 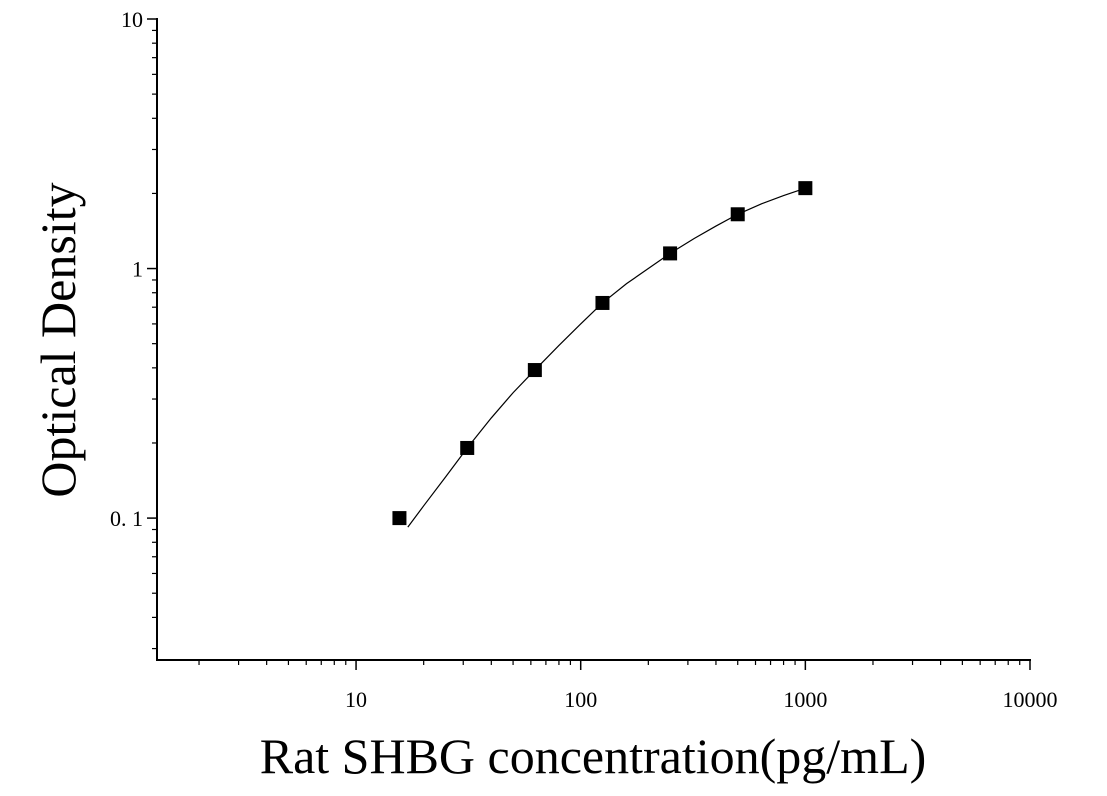 I want to click on x-axis-title: Rat SHBG concentration(pg/mL), so click(x=593, y=756).